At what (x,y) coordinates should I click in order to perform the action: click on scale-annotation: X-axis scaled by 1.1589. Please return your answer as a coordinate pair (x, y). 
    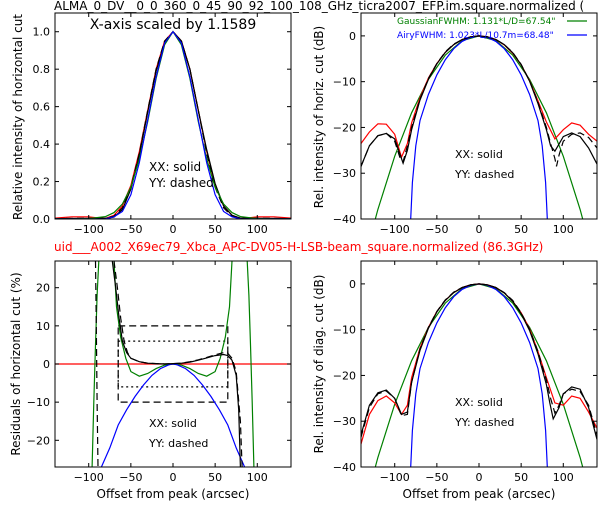
    Looking at the image, I should click on (173, 25).